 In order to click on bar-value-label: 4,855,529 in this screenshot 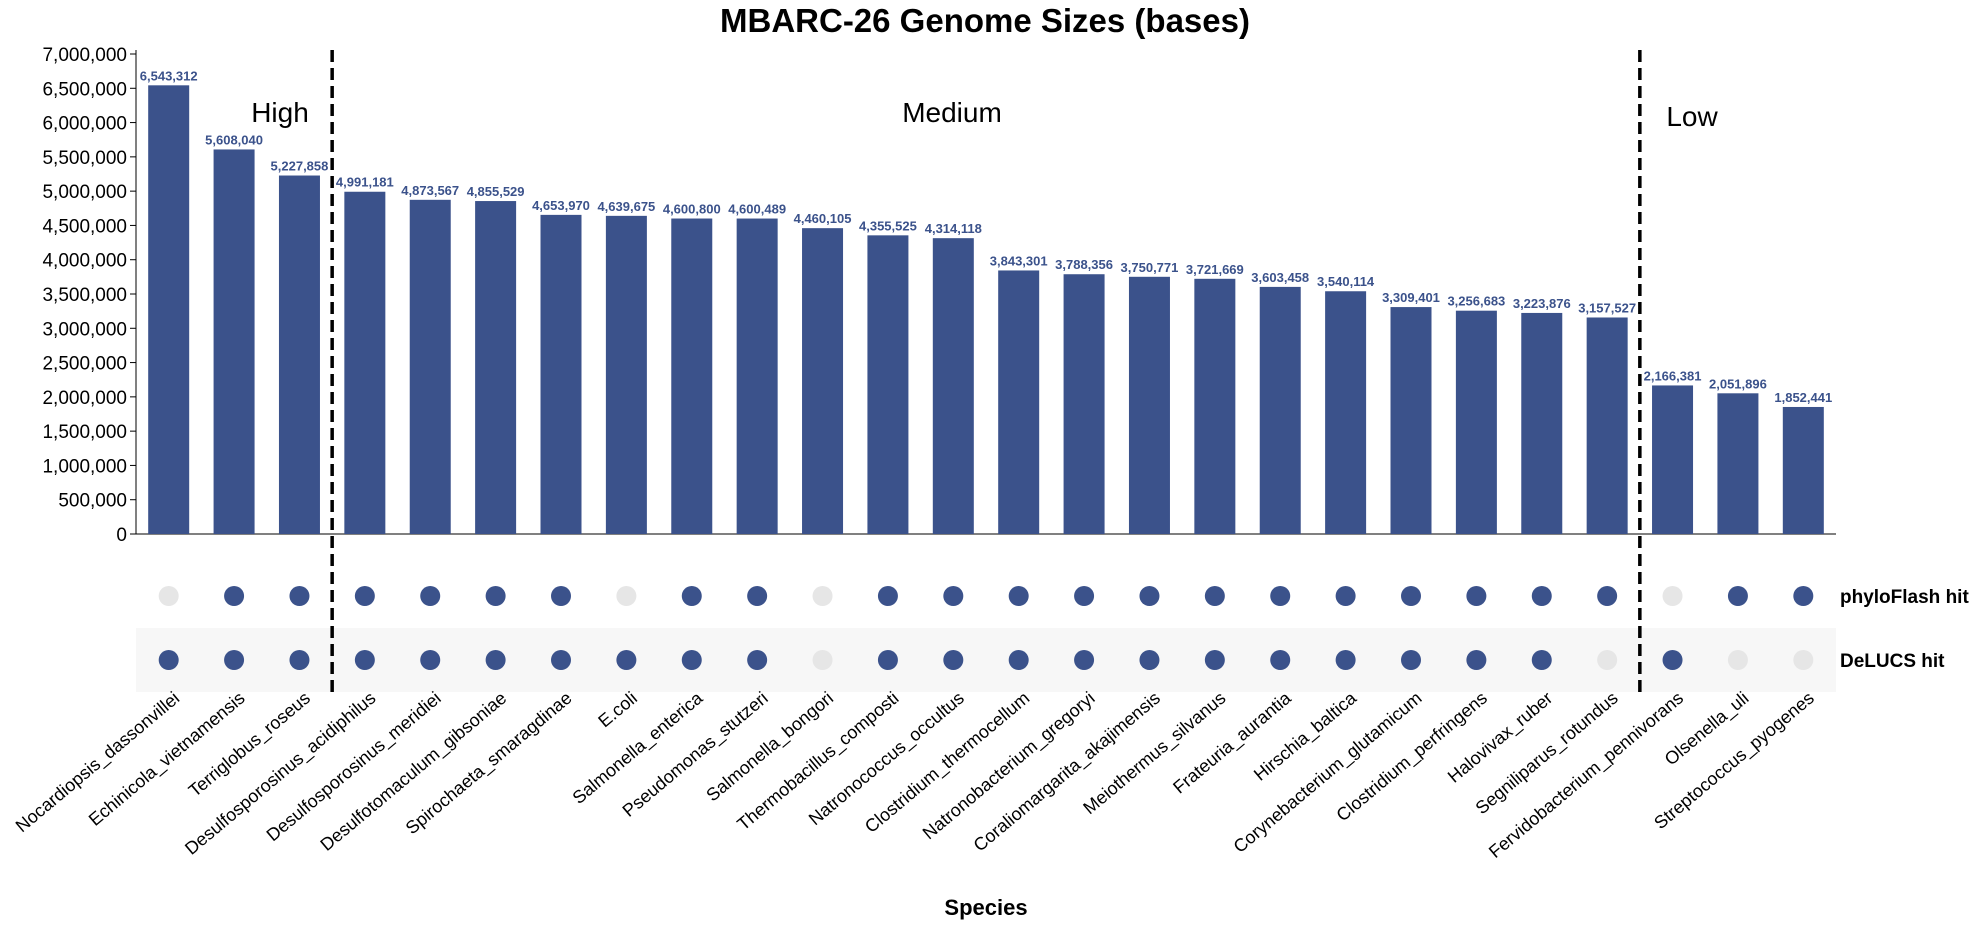, I will do `click(496, 191)`.